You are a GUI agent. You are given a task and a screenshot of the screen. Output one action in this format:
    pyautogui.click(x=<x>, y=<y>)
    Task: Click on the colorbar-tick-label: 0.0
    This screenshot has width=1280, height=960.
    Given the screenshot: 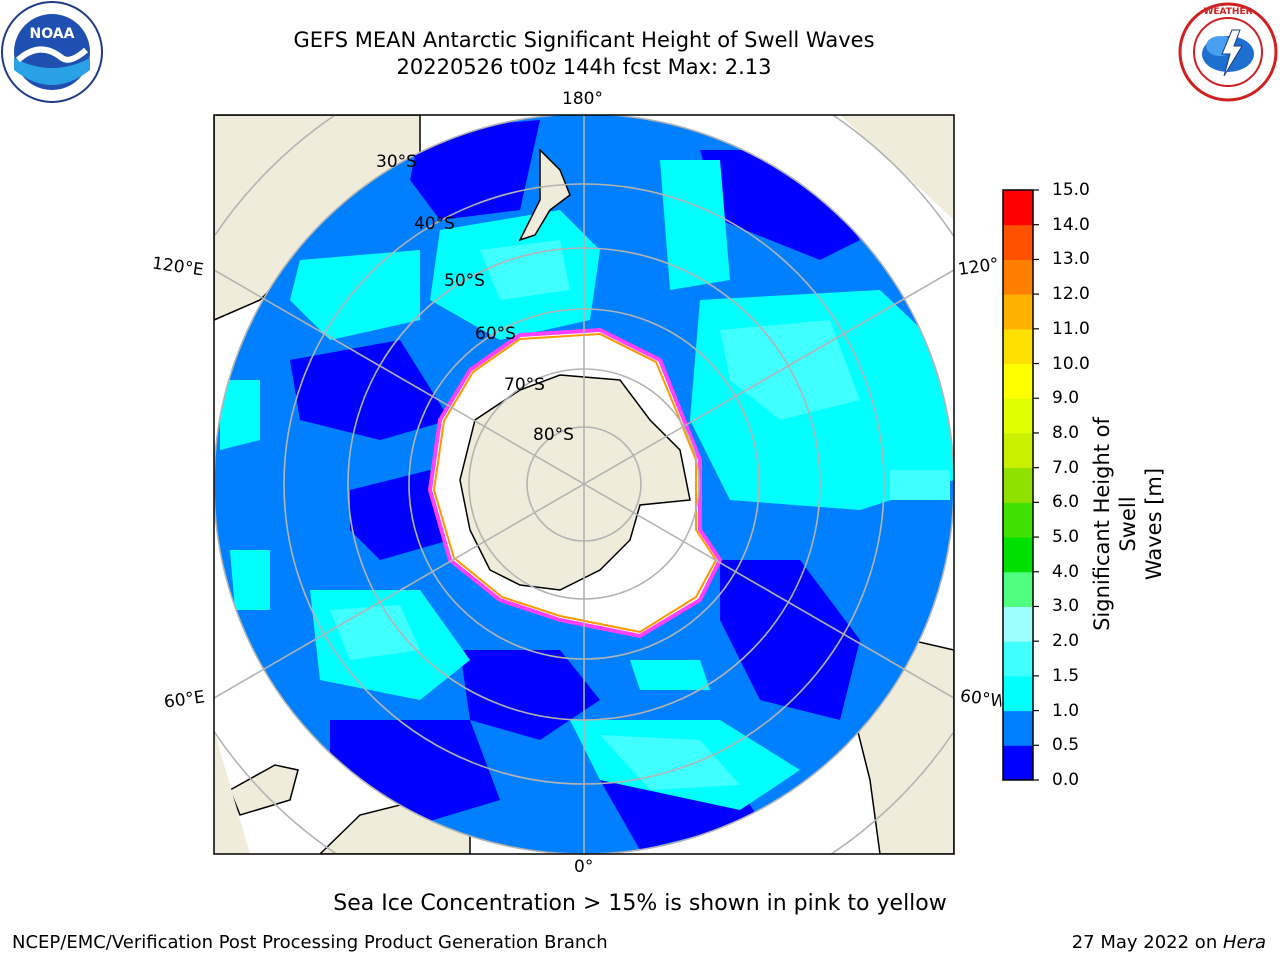 What is the action you would take?
    pyautogui.click(x=1066, y=780)
    